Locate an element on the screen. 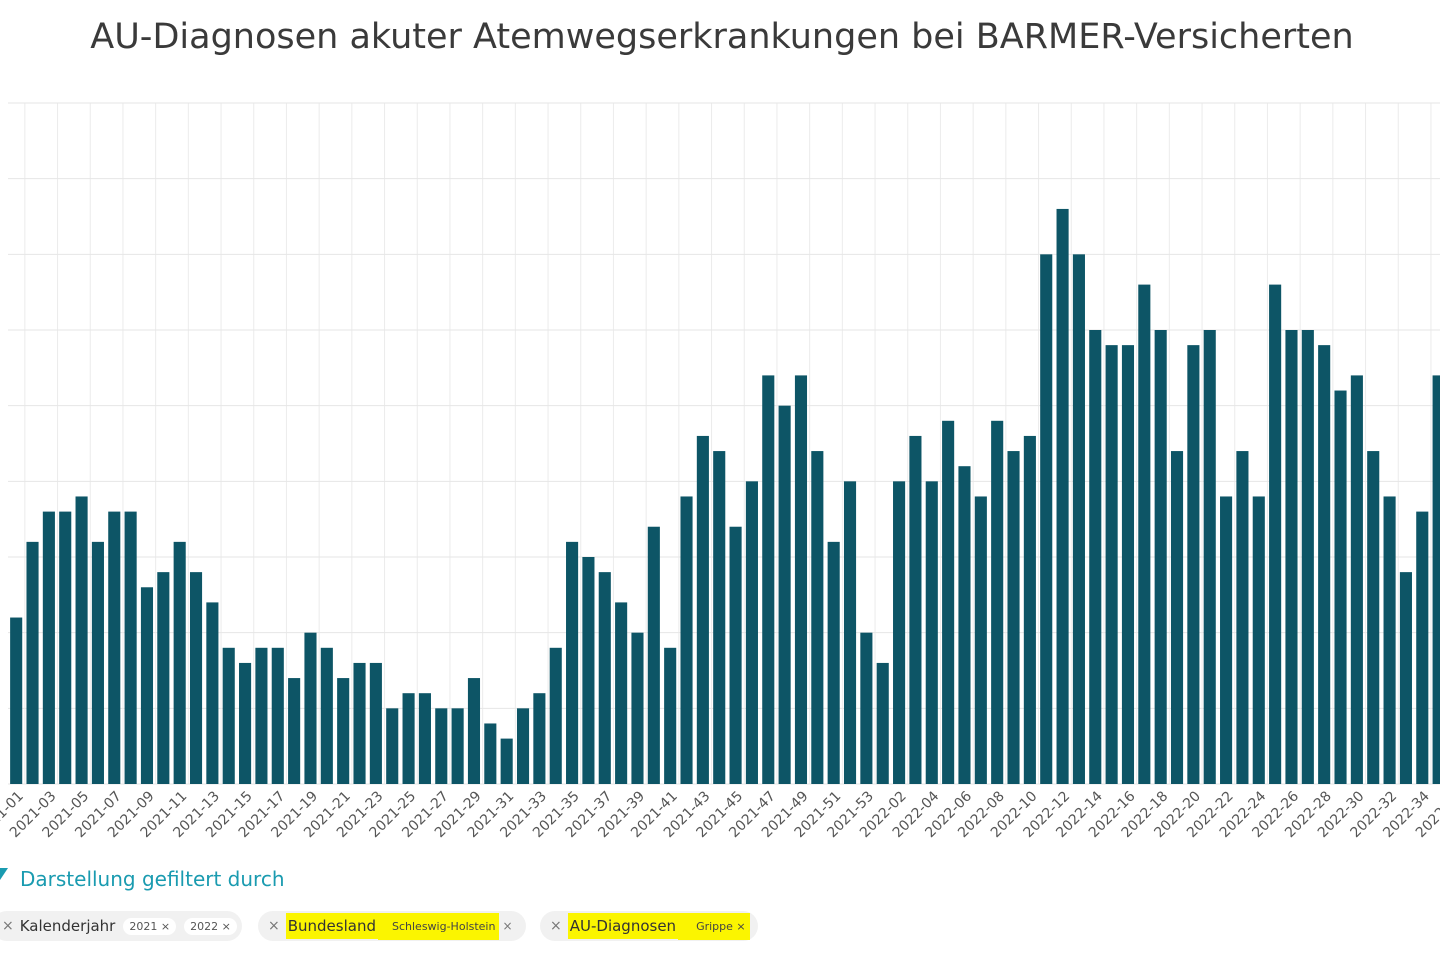  filter-chip: × AU-Diagnosen Grippe × is located at coordinates (649, 926).